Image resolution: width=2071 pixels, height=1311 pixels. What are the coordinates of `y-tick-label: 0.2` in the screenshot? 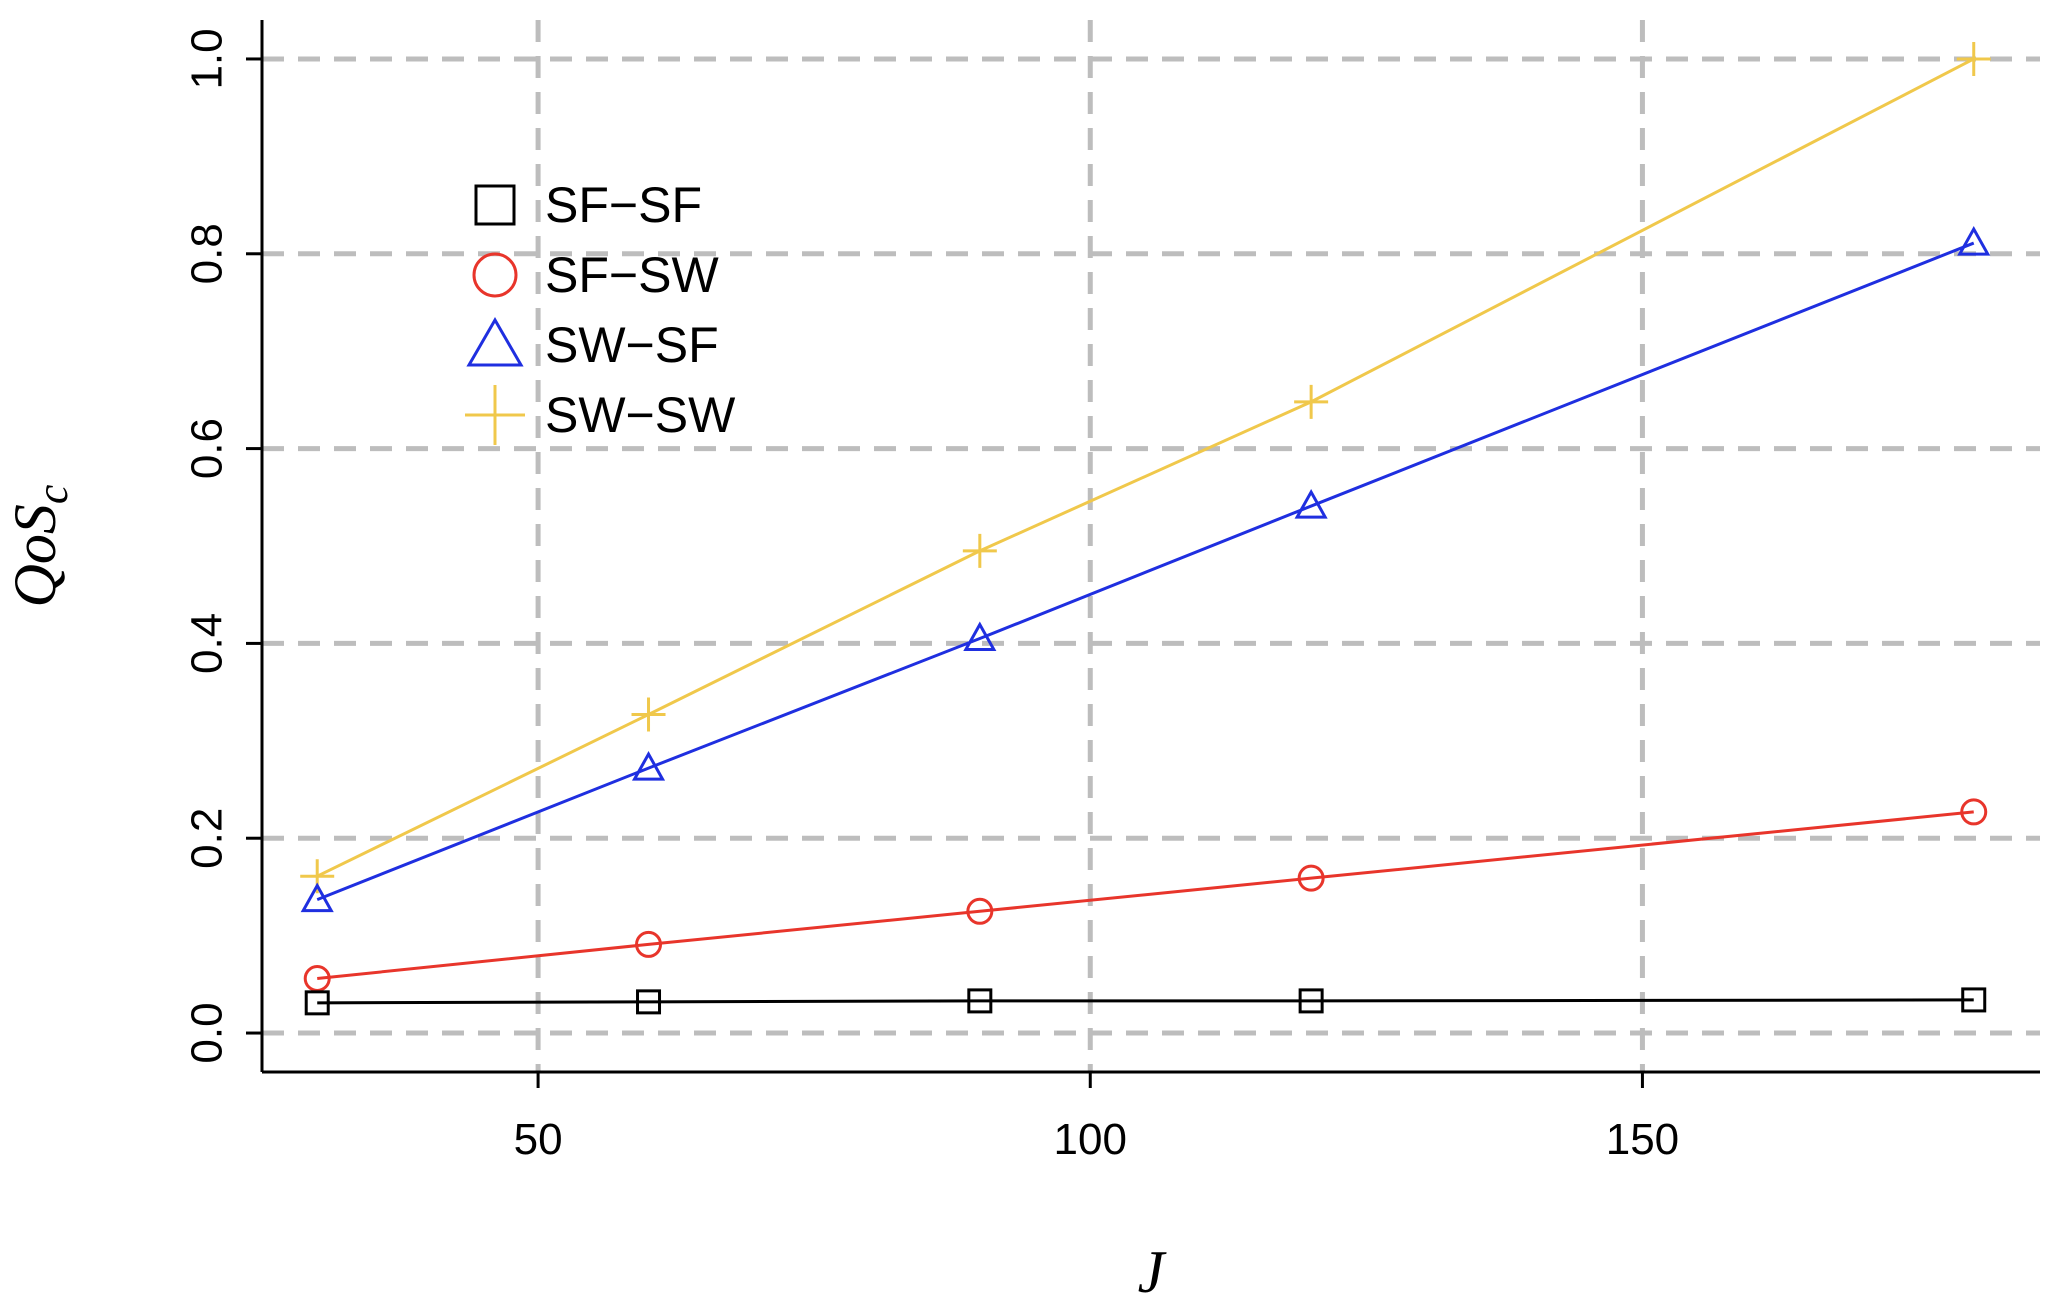 It's located at (207, 838).